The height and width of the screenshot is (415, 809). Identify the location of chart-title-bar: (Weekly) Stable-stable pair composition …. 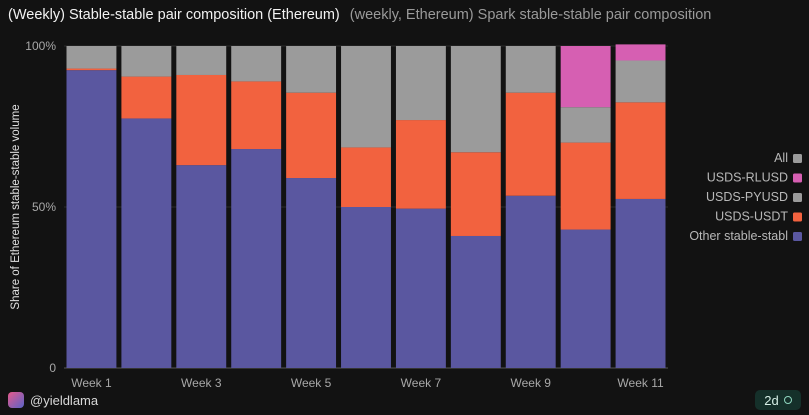
(359, 15).